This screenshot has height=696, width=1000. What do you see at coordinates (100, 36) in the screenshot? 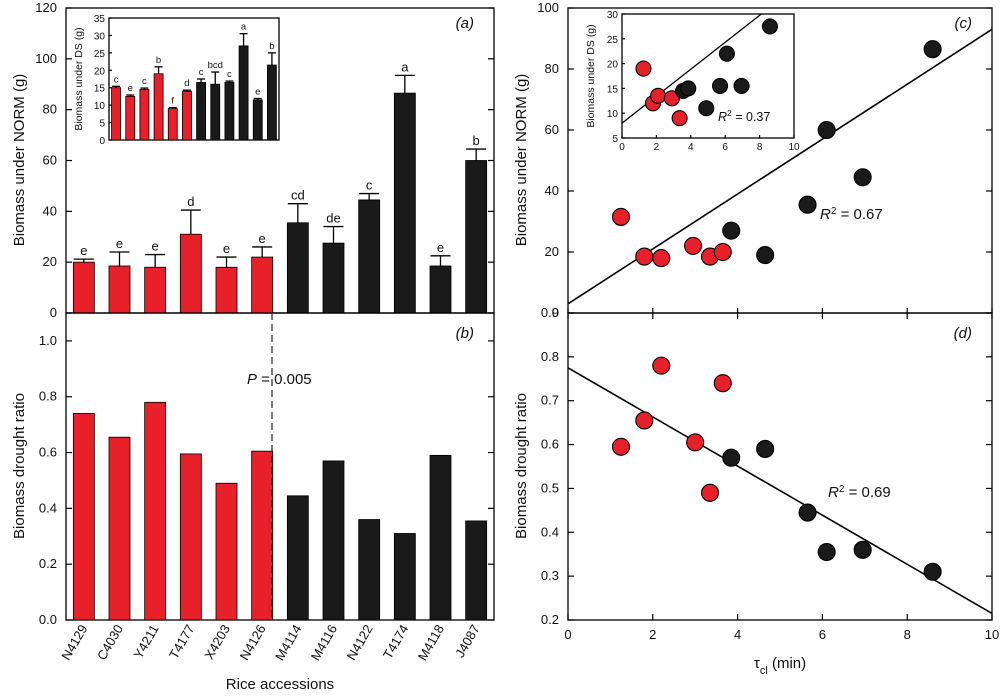
I see `panel-a-inset-ytick-label: 30` at bounding box center [100, 36].